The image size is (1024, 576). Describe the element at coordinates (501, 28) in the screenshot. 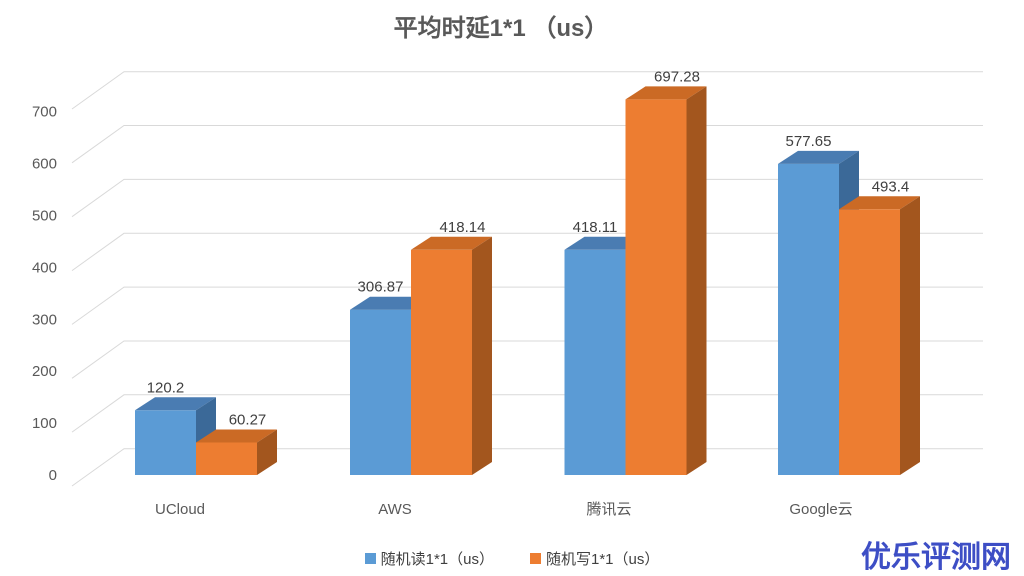

I see `chart-title: 平均时延1*1 （us）` at that location.